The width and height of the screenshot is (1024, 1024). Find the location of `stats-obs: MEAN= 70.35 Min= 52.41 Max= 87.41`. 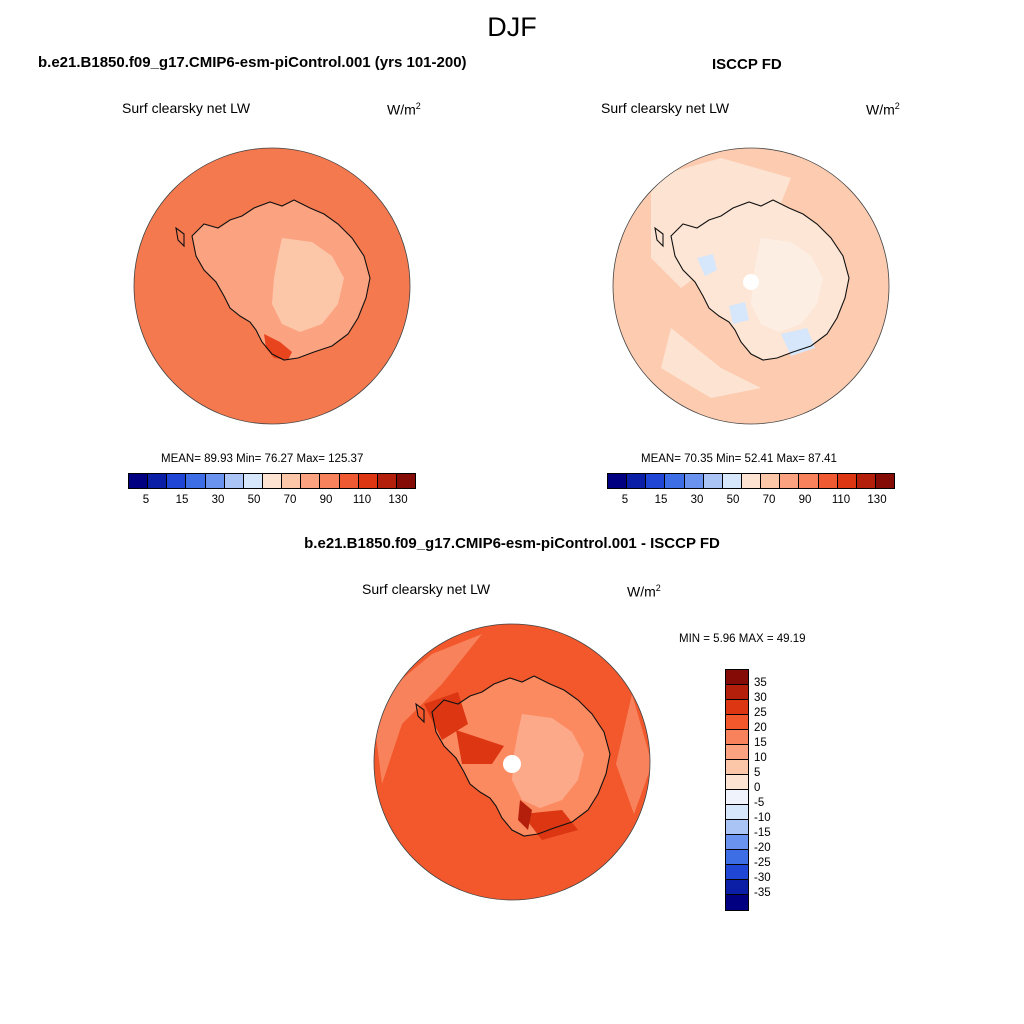

stats-obs: MEAN= 70.35 Min= 52.41 Max= 87.41 is located at coordinates (739, 459).